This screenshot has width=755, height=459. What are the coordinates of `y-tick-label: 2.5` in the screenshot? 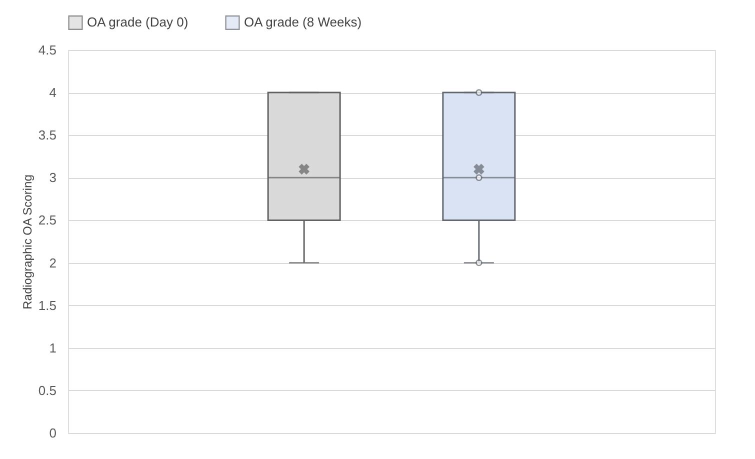 It's located at (47, 220).